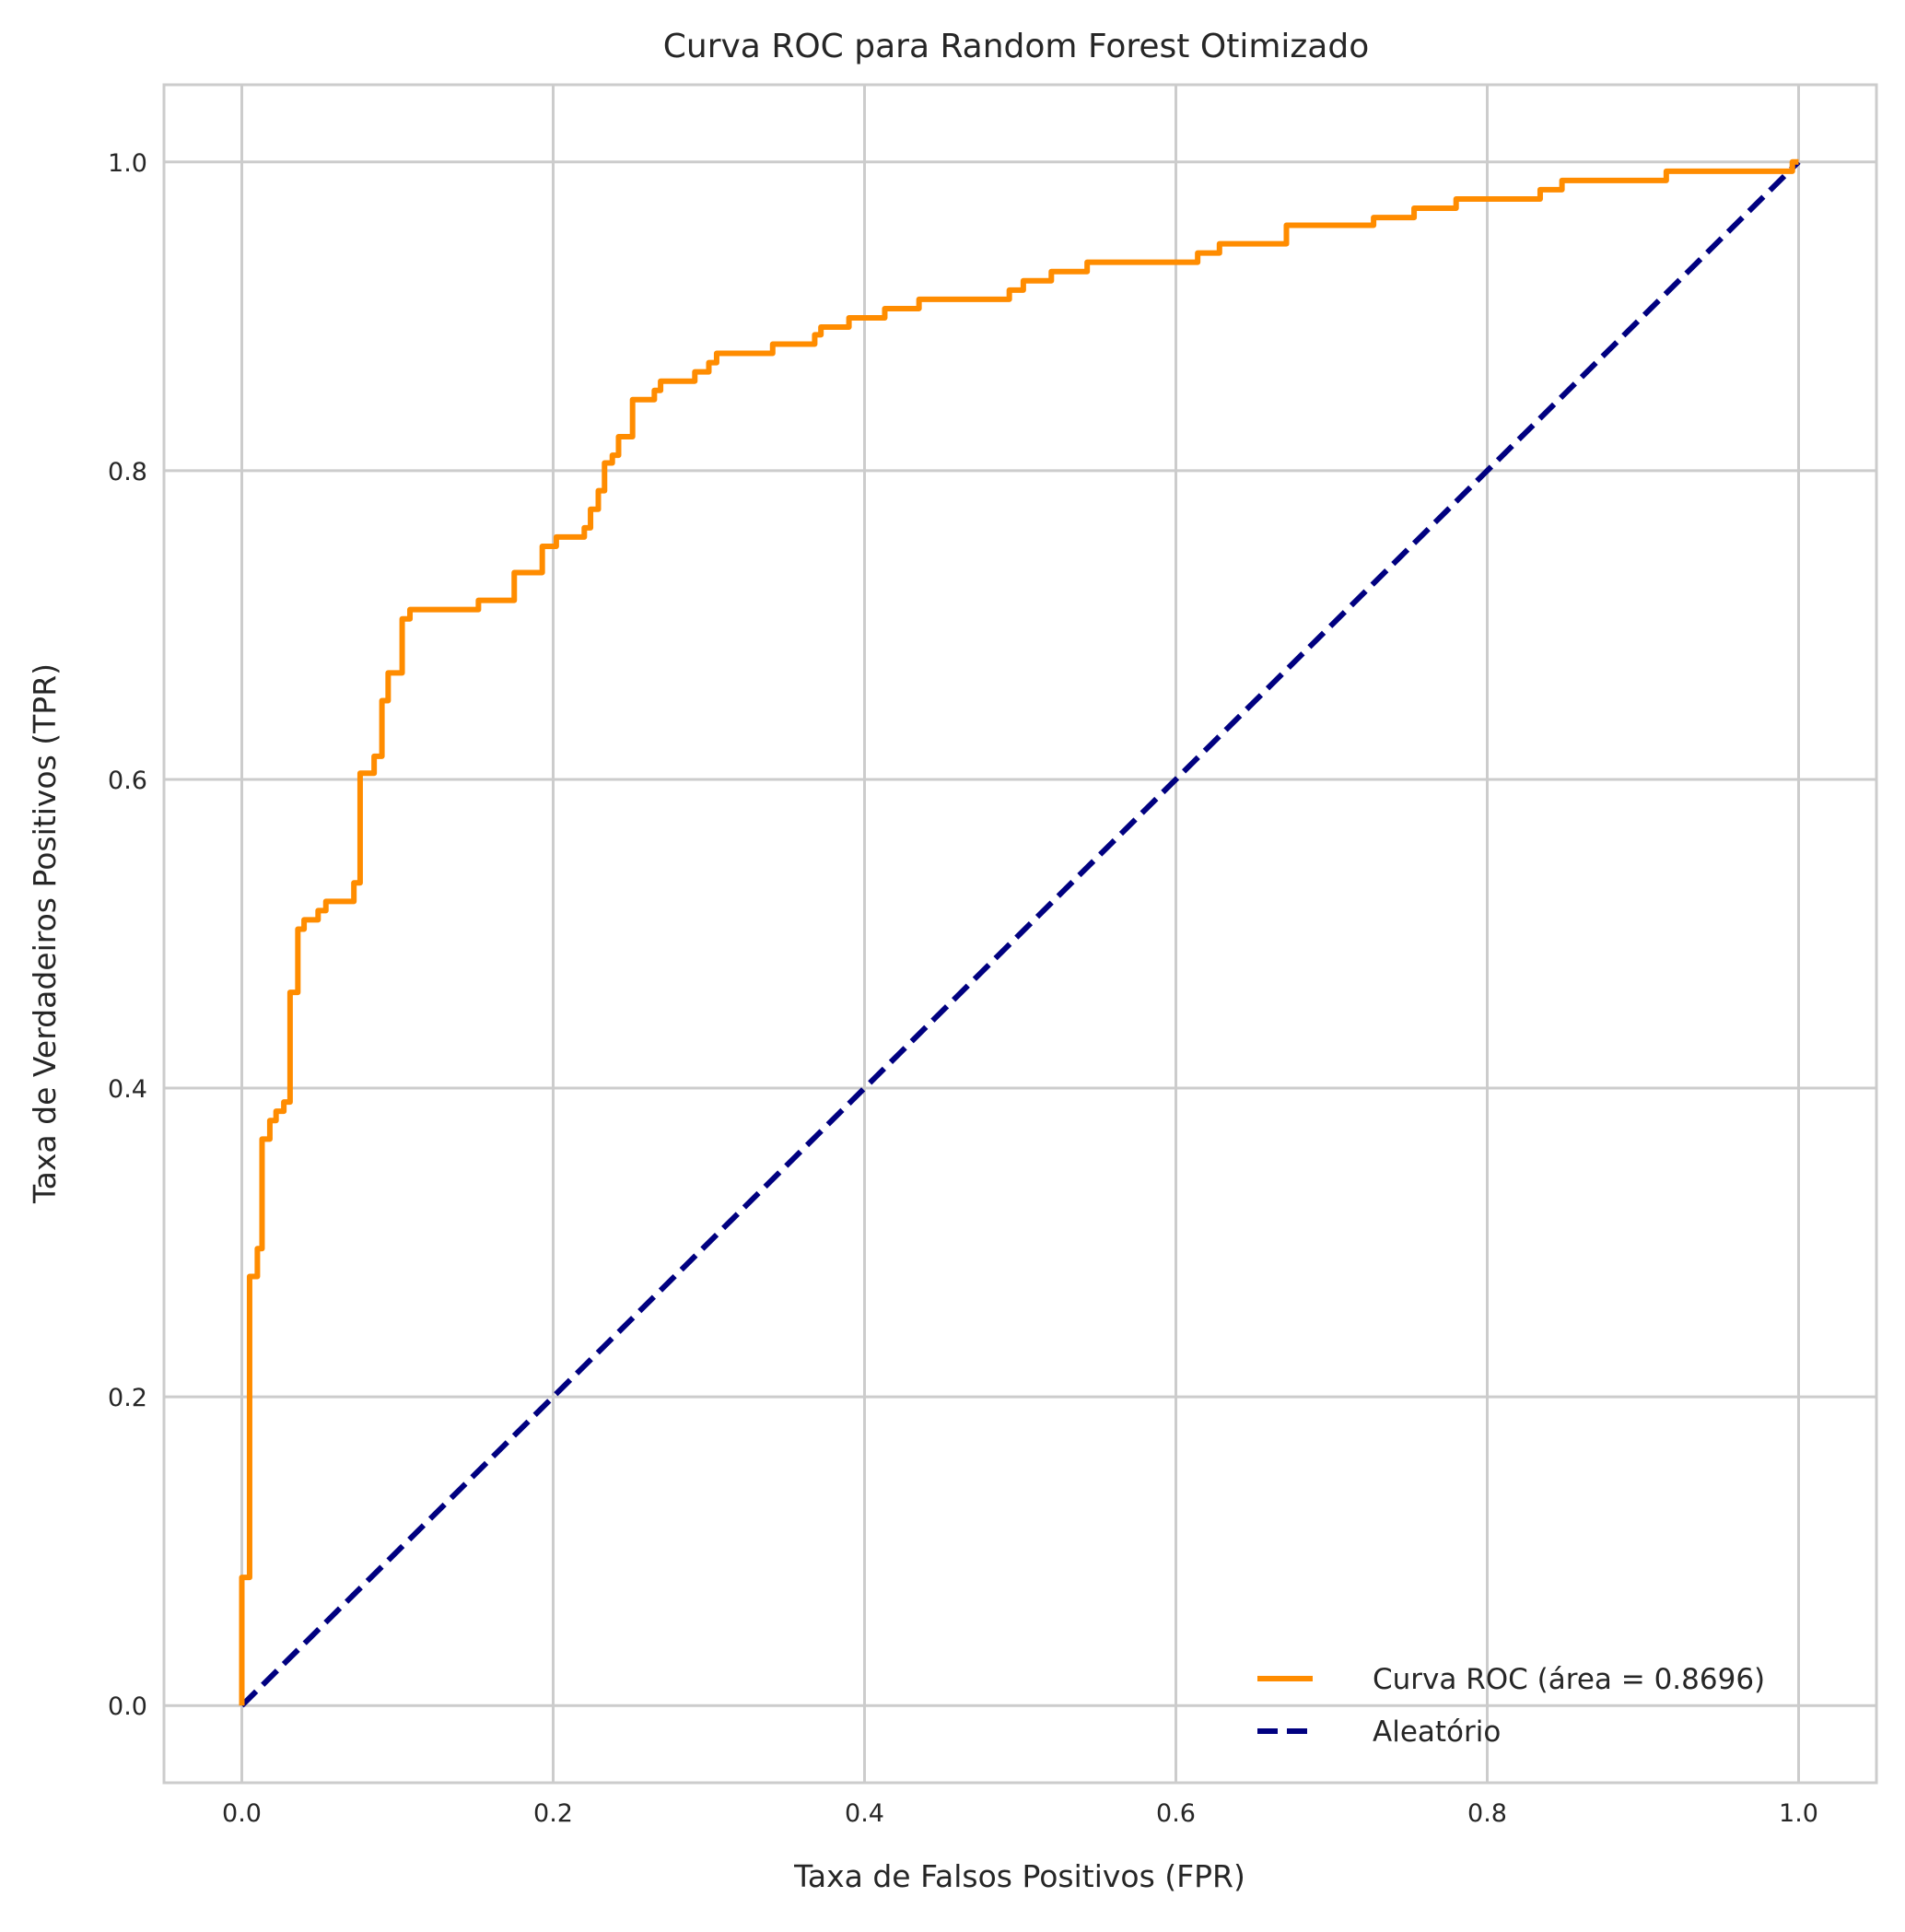  I want to click on y-tick-label: 0.4, so click(127, 1089).